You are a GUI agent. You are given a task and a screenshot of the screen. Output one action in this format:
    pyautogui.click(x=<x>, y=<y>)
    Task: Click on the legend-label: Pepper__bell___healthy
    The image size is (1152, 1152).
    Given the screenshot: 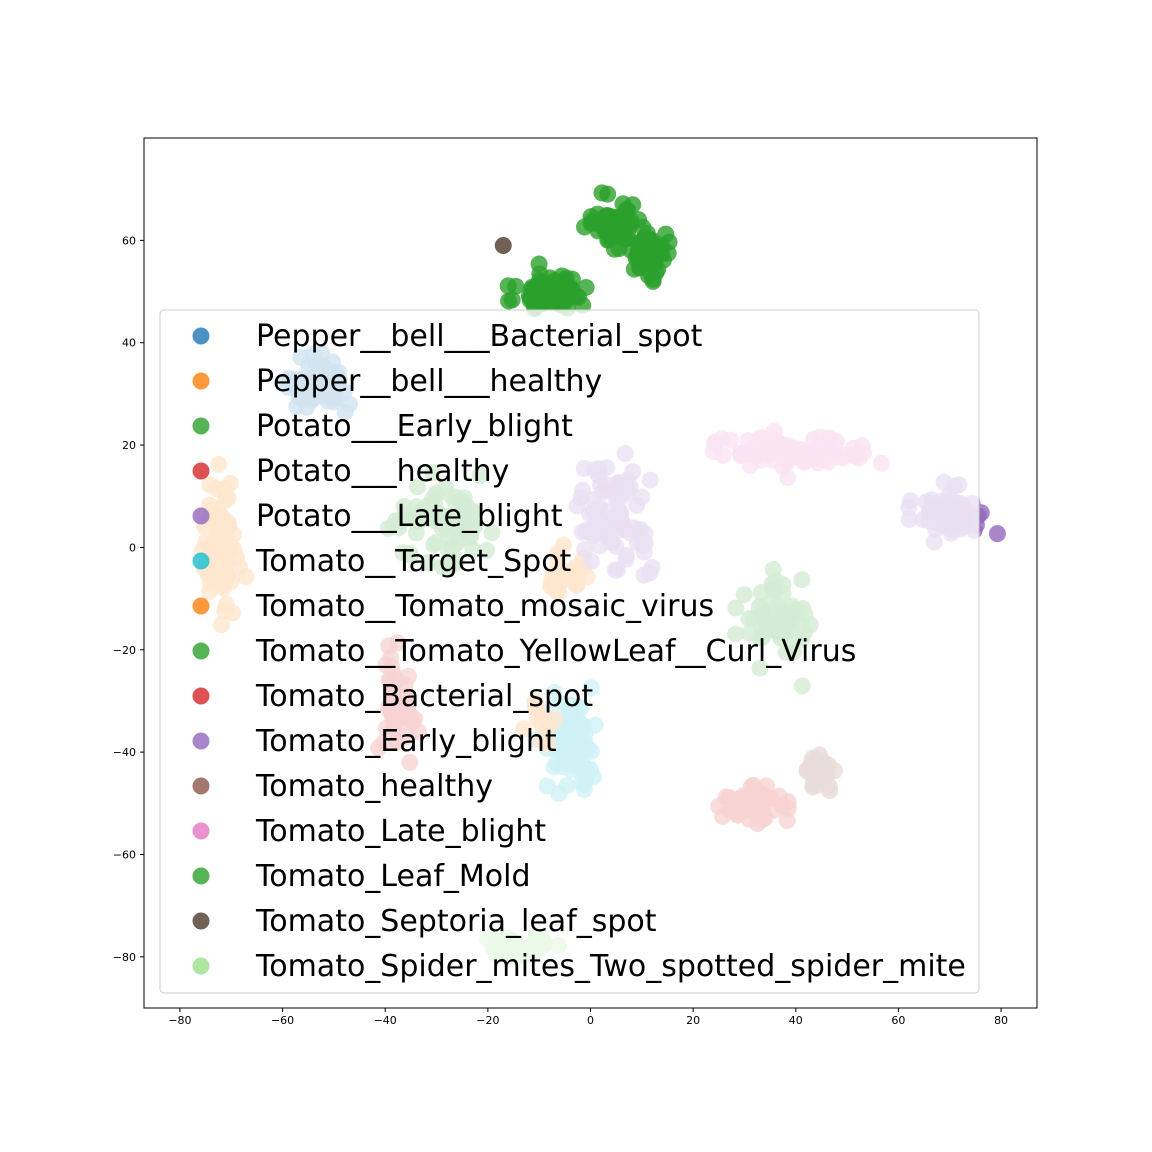 What is the action you would take?
    pyautogui.click(x=429, y=381)
    